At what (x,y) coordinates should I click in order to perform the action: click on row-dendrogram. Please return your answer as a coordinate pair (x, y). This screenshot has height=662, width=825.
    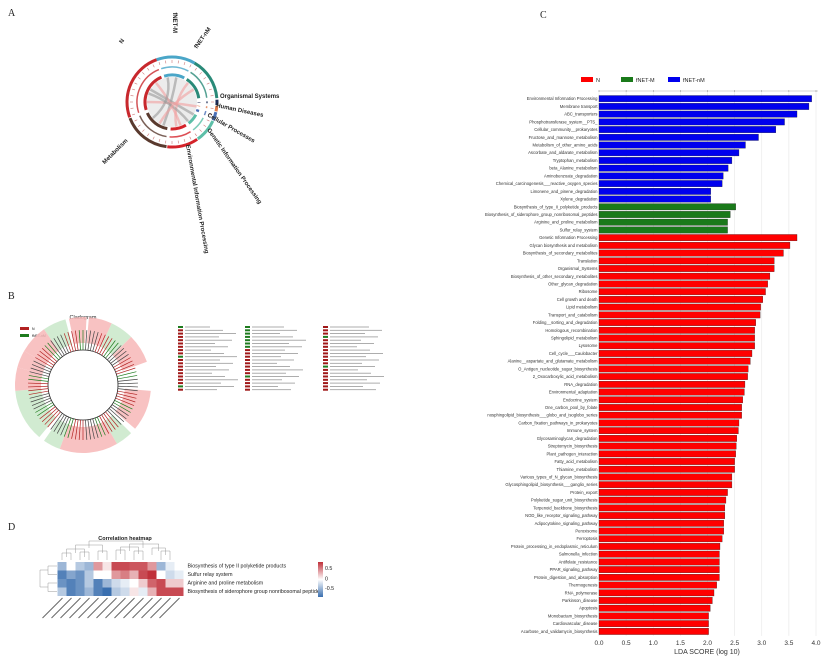
    Looking at the image, I should click on (48, 578).